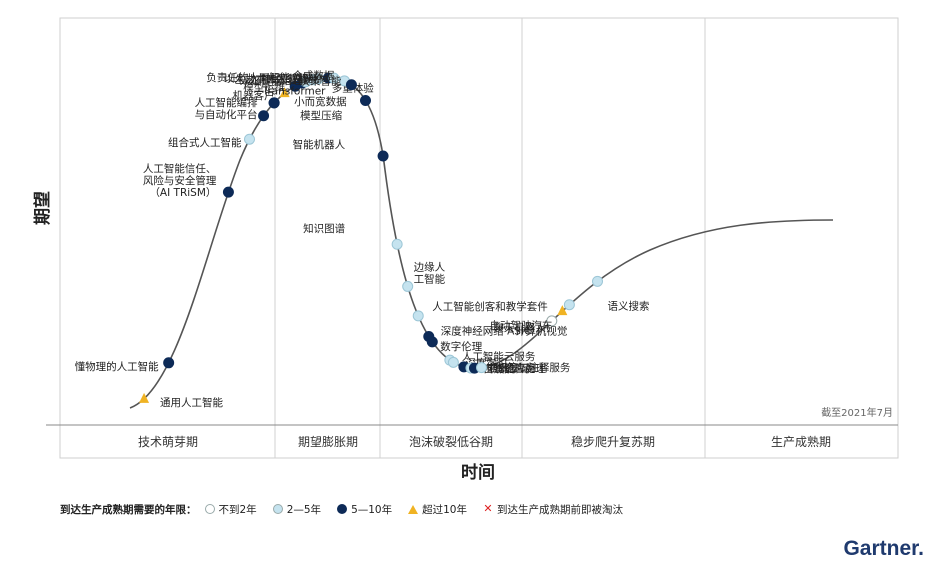  I want to click on phase-label-plateau: 生产成熟期, so click(801, 441).